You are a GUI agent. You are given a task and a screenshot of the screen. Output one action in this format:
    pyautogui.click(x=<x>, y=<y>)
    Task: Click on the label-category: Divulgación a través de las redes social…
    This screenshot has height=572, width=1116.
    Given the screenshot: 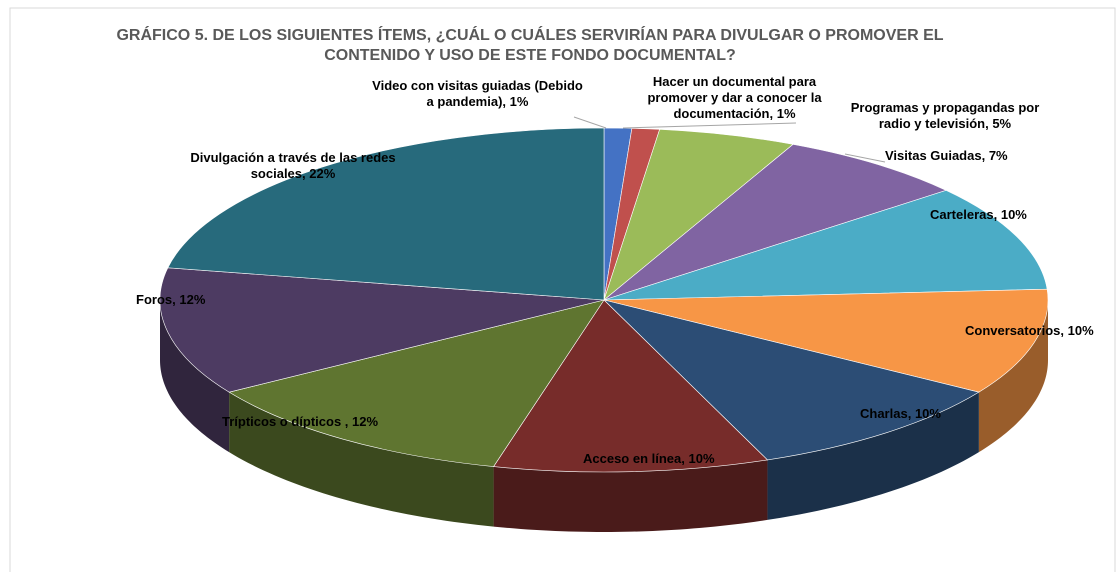 What is the action you would take?
    pyautogui.click(x=293, y=165)
    